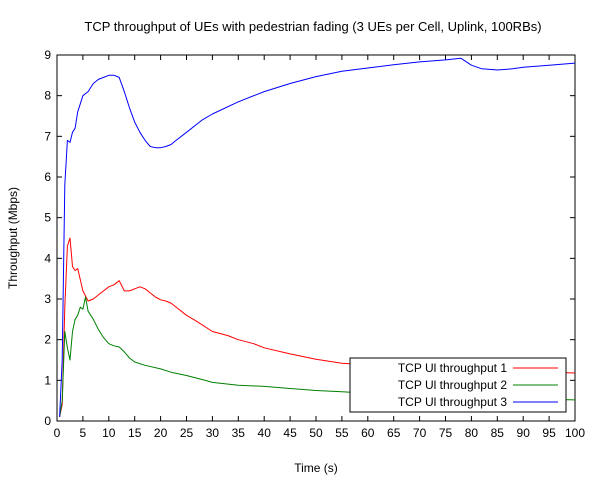 The image size is (600, 480). What do you see at coordinates (239, 433) in the screenshot?
I see `x-tick-label: 35` at bounding box center [239, 433].